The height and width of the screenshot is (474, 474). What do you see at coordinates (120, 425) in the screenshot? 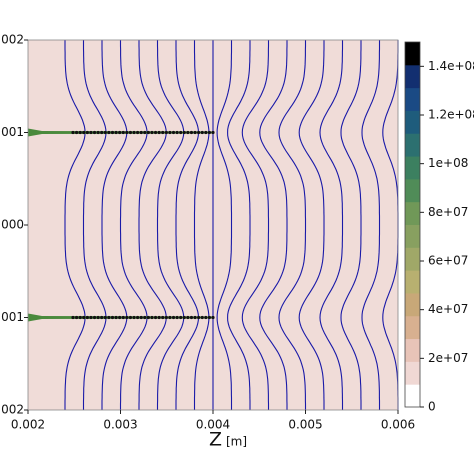
I see `x-tick-label: 0.003` at bounding box center [120, 425].